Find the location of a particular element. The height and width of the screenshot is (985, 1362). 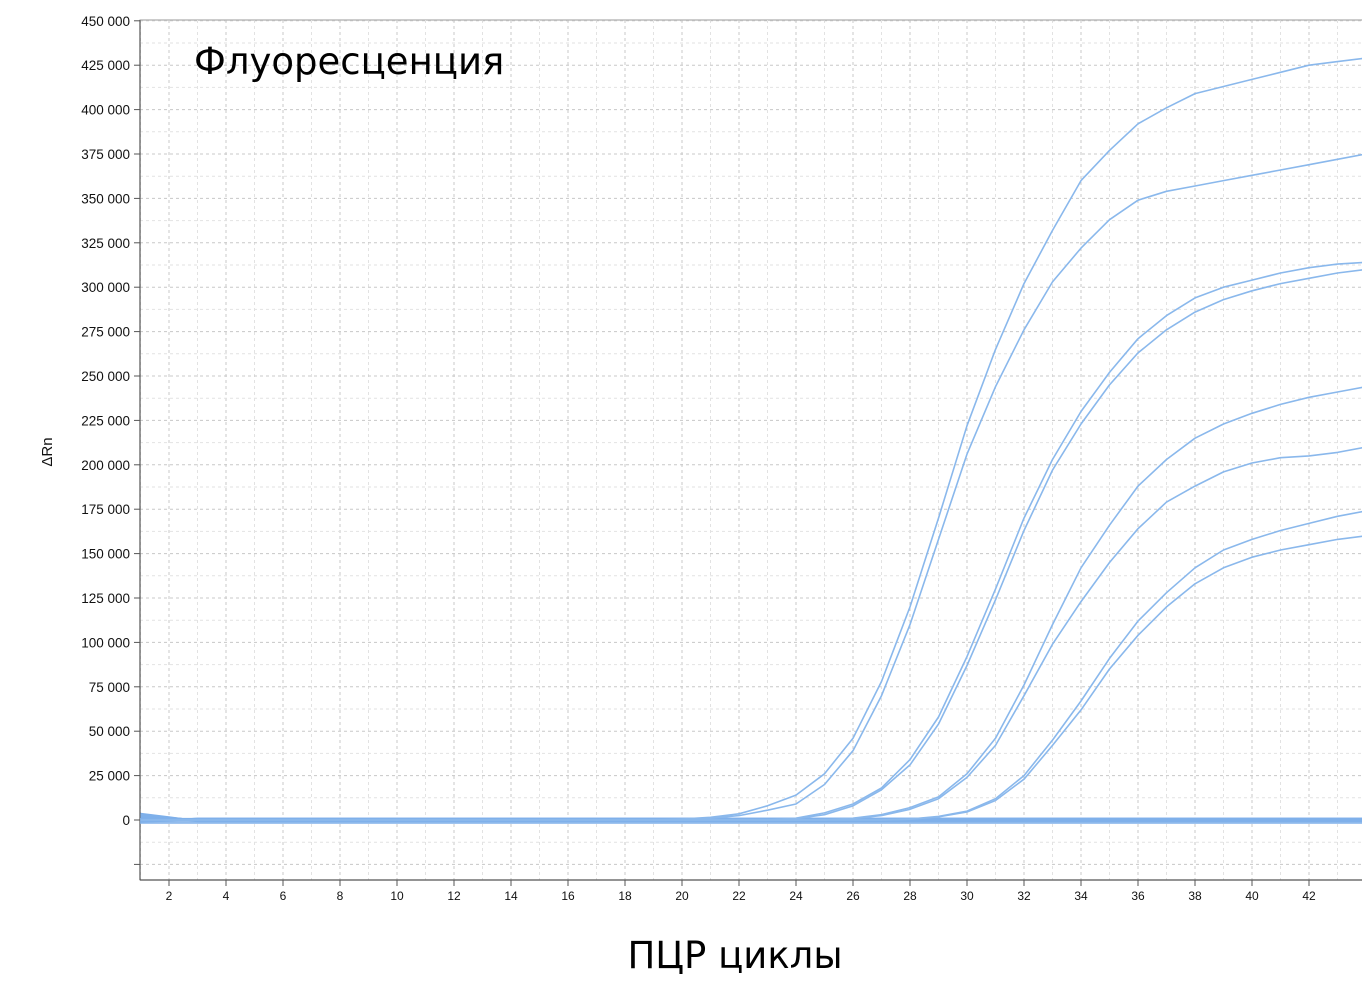

x-tick-label: 22 is located at coordinates (739, 896).